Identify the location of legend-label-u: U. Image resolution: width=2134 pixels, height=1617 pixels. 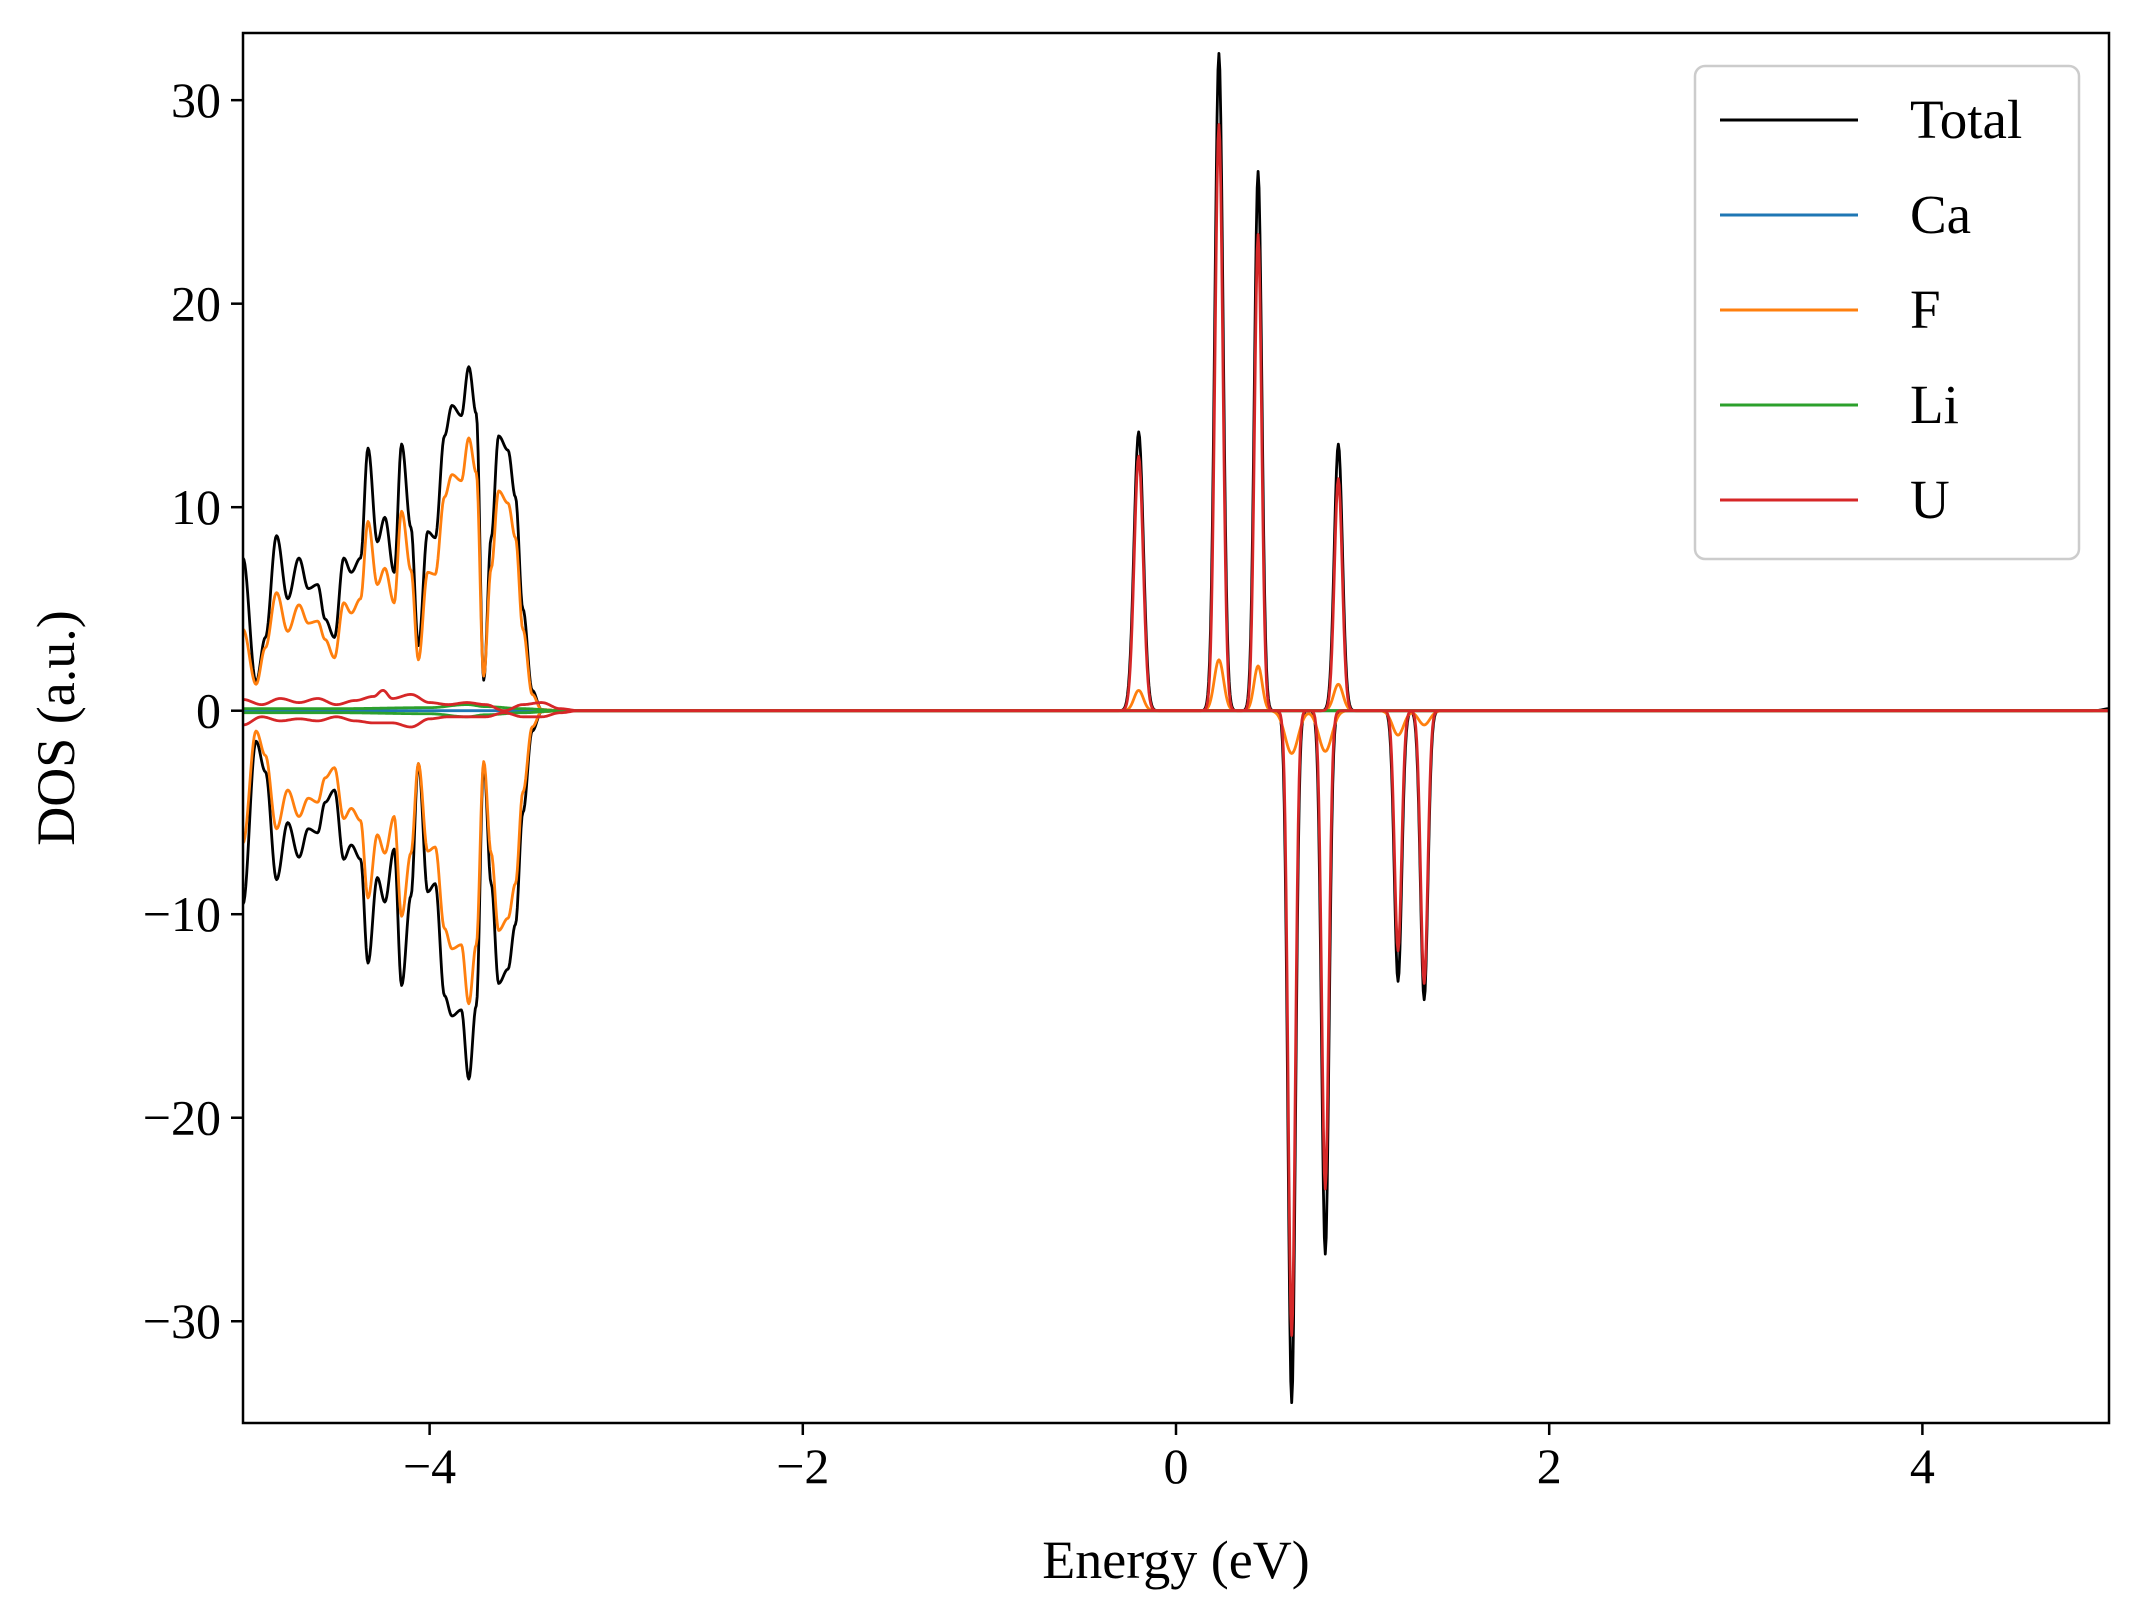
(1930, 499).